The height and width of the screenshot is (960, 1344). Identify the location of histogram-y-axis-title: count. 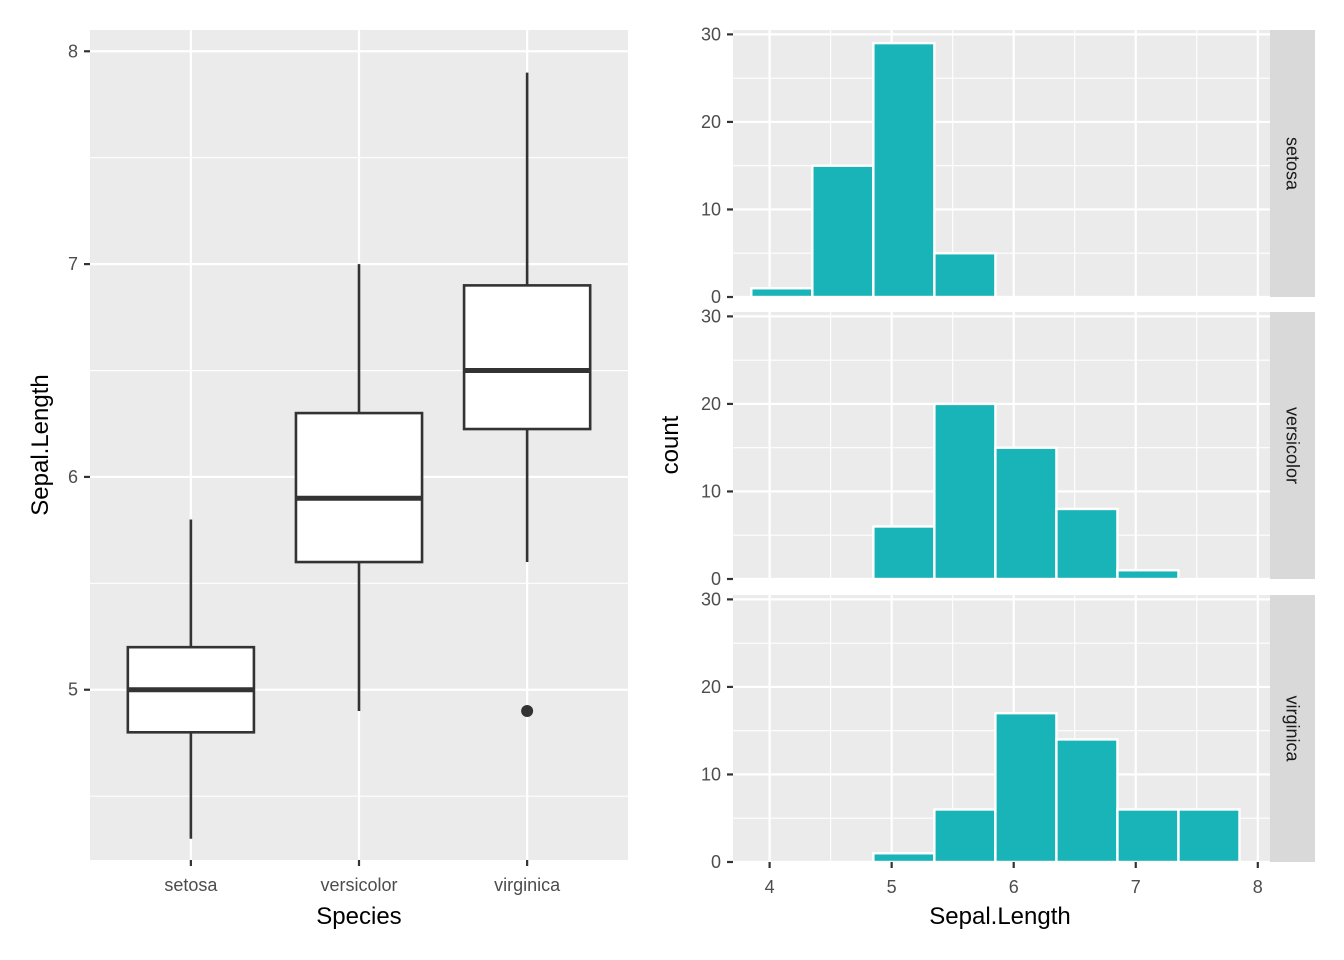
(670, 444).